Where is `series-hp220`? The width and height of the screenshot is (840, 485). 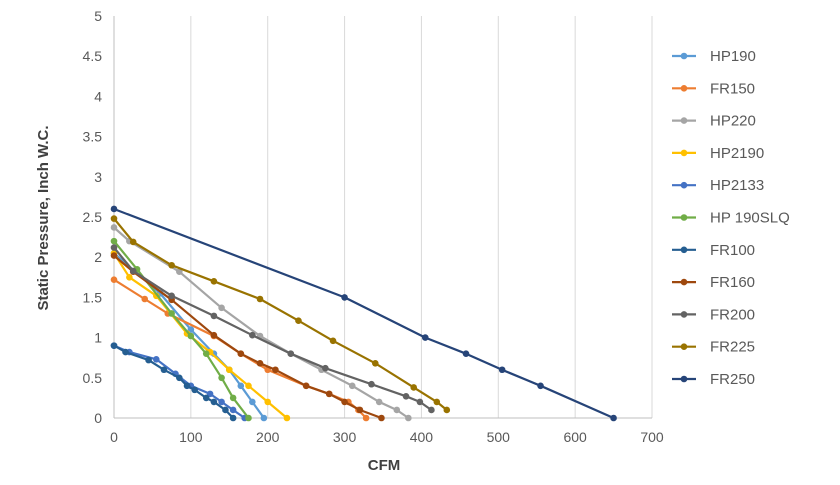 series-hp220 is located at coordinates (261, 323).